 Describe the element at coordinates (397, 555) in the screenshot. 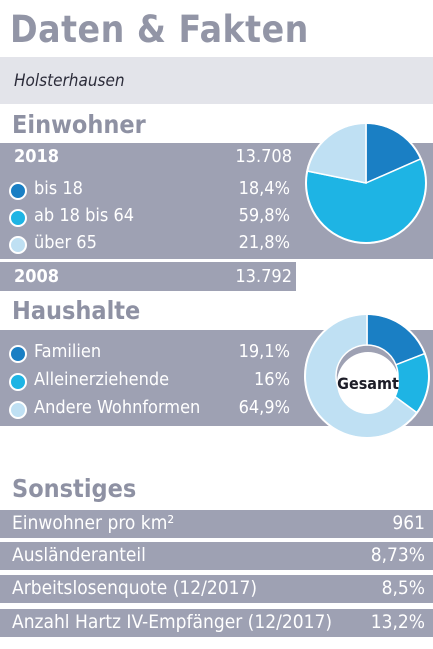

I see `stat-value: 8,73%` at that location.